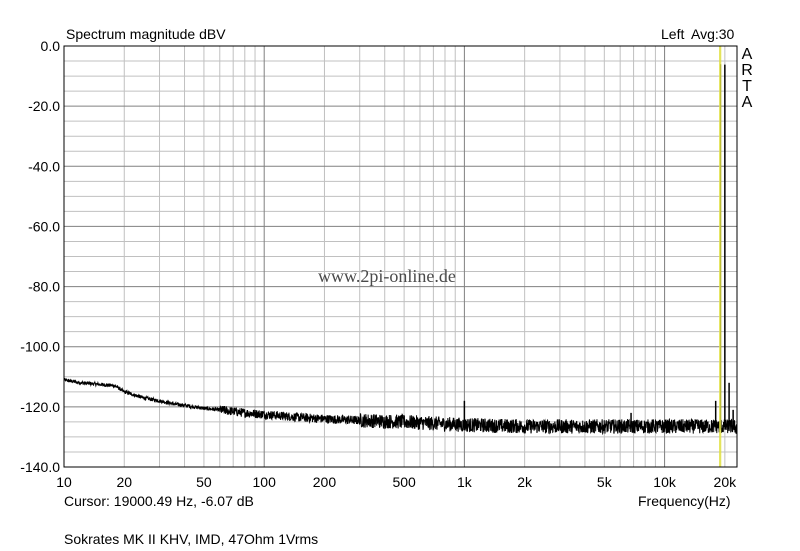 The height and width of the screenshot is (551, 800). What do you see at coordinates (191, 539) in the screenshot?
I see `measurement-caption: Sokrates MK II KHV, IMD, 47Ohm 1Vrms` at bounding box center [191, 539].